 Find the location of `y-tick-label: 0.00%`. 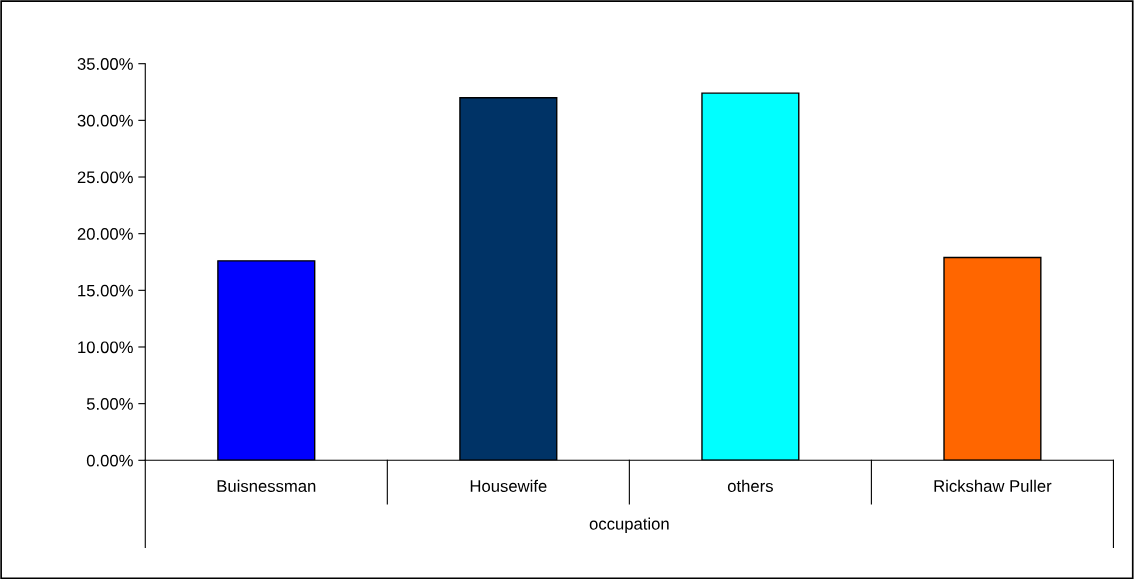

y-tick-label: 0.00% is located at coordinates (109, 460).